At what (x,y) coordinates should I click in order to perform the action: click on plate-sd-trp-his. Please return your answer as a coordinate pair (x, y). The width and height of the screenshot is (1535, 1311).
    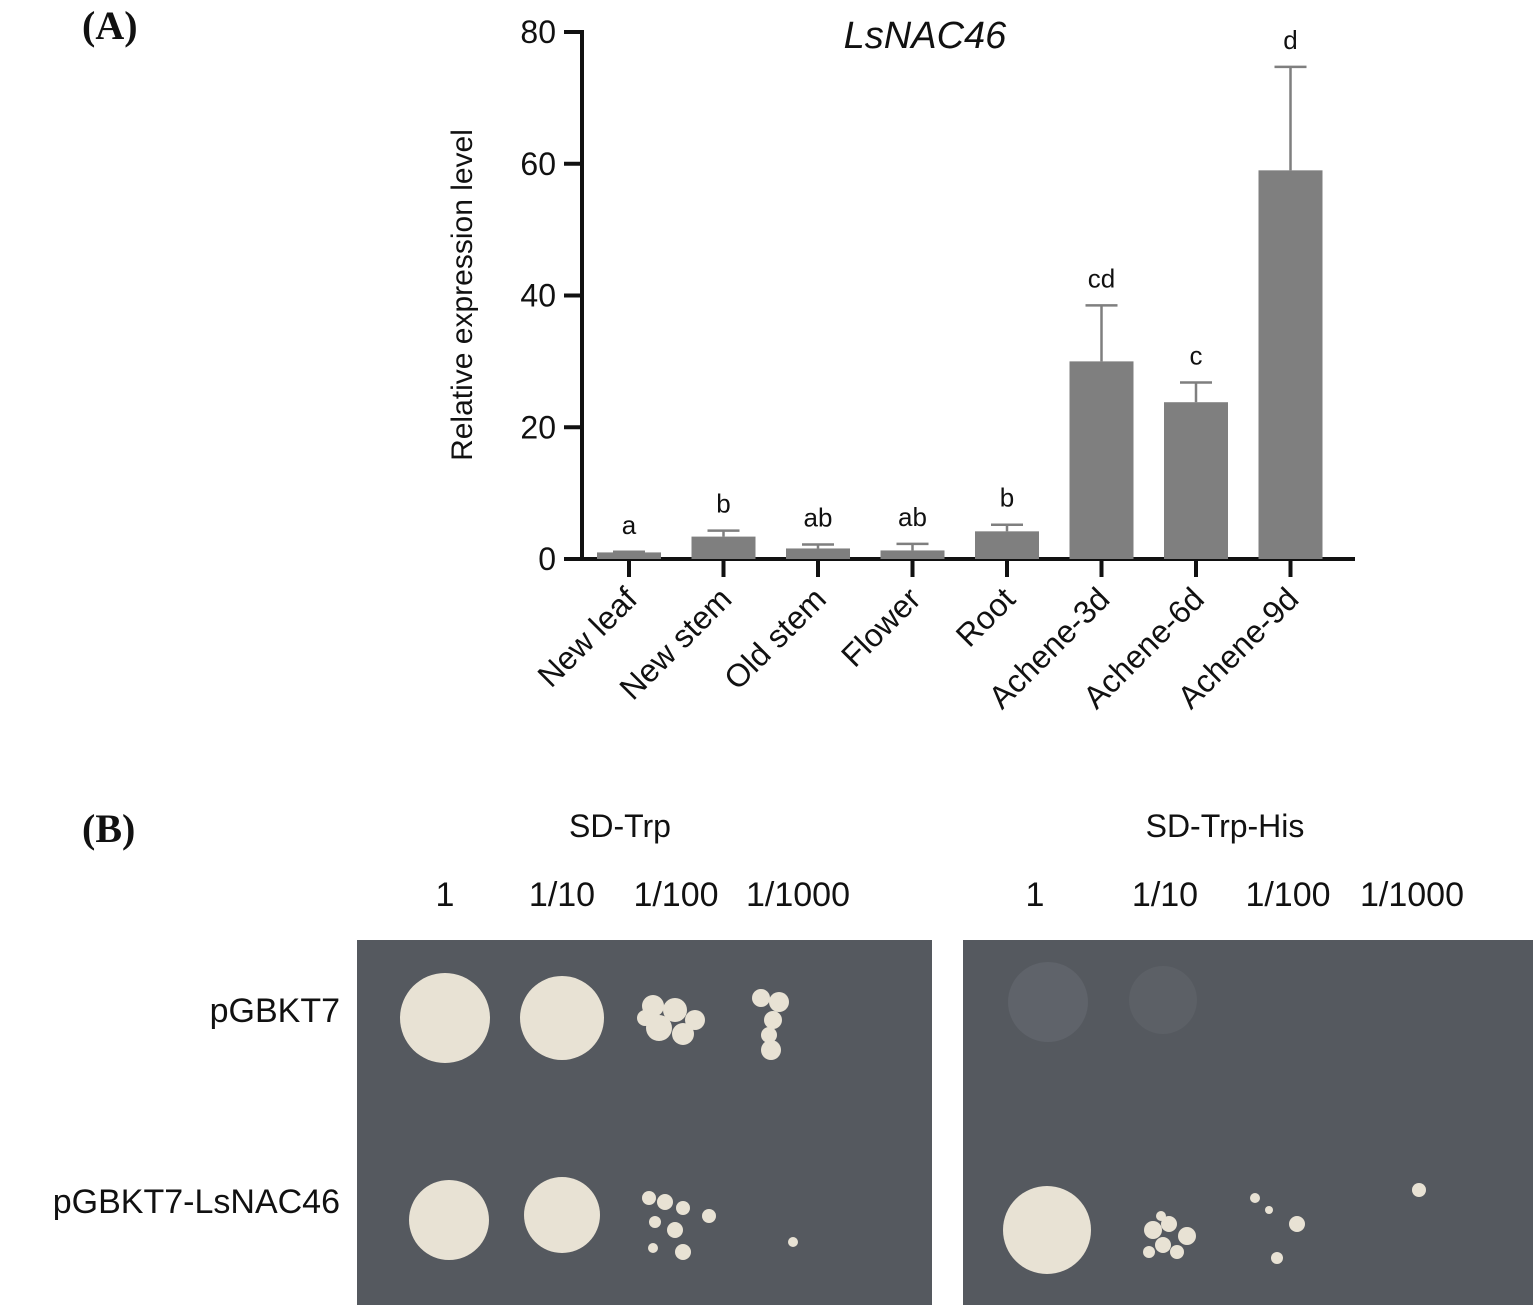
    Looking at the image, I should click on (1248, 1122).